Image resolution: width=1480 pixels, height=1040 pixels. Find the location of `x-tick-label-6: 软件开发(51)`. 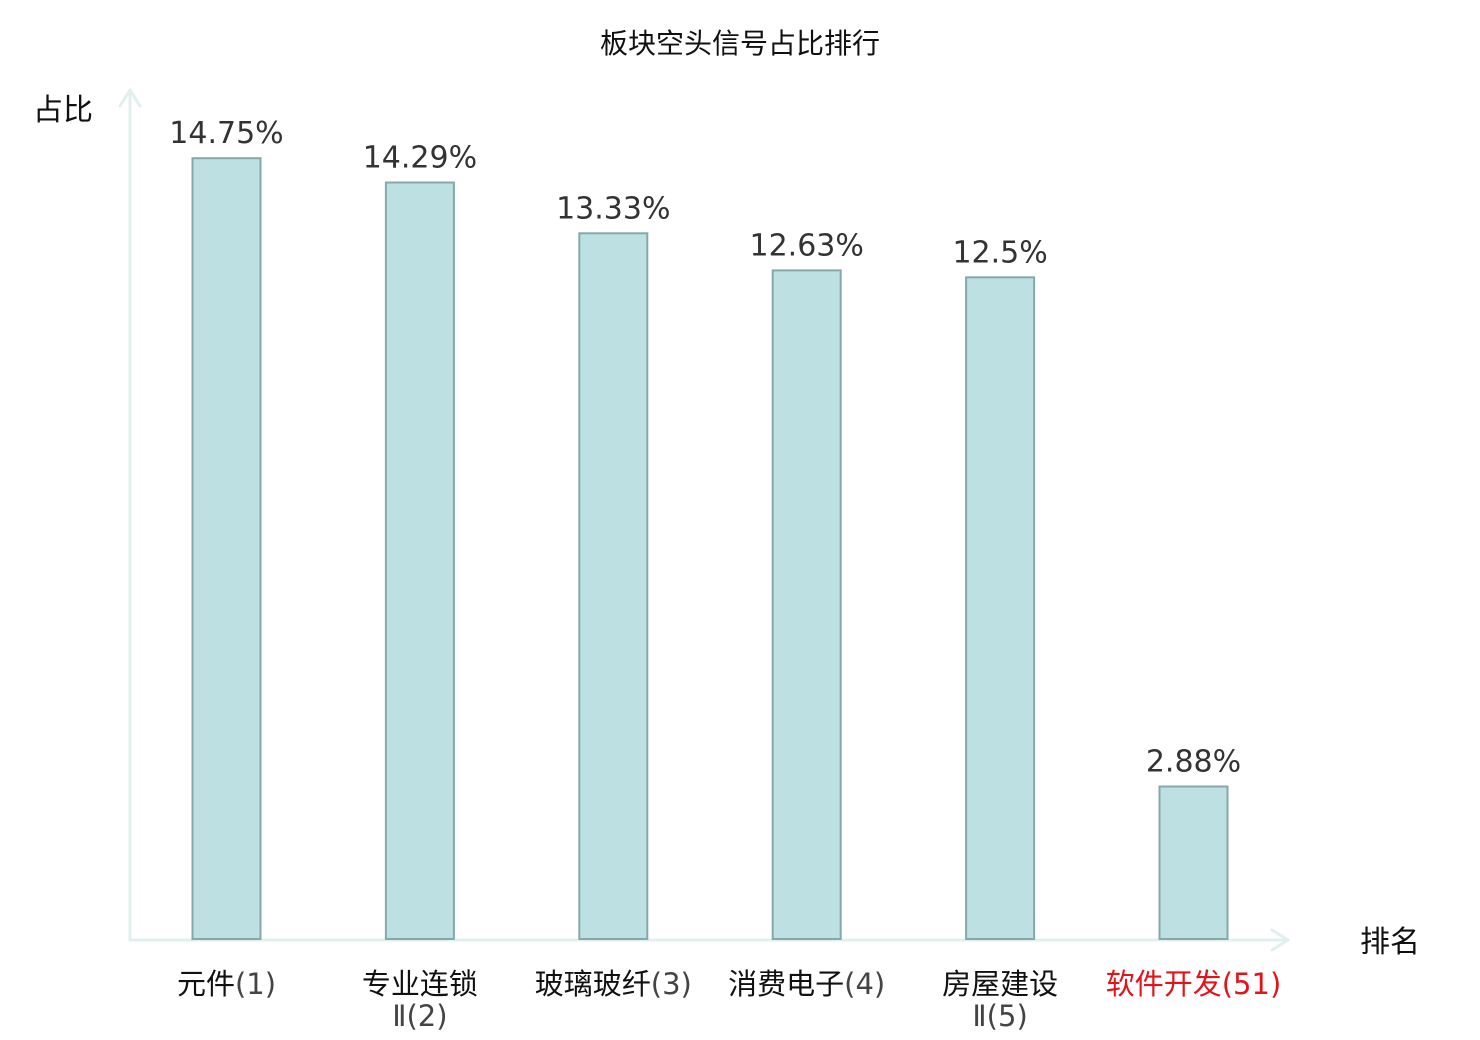

x-tick-label-6: 软件开发(51) is located at coordinates (1194, 984).